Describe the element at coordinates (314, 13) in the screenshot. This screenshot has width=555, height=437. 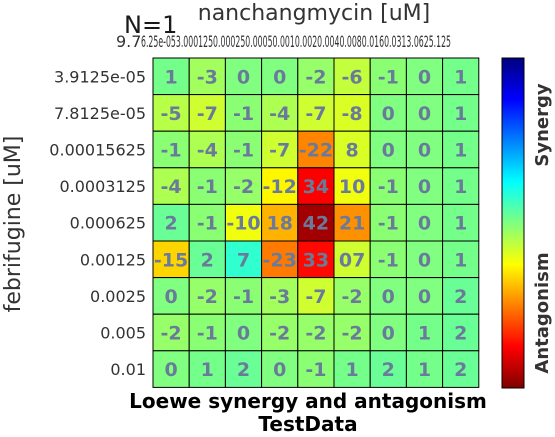
I see `top-axis-label: nanchangmycin [uM]` at that location.